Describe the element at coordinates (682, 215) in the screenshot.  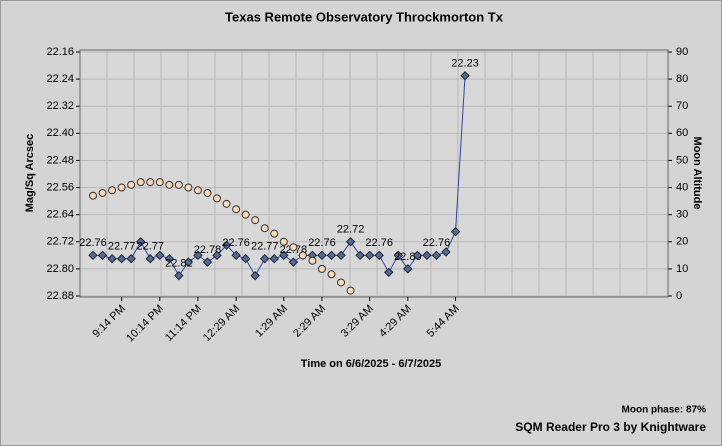
I see `y2-tick-label: 30` at that location.